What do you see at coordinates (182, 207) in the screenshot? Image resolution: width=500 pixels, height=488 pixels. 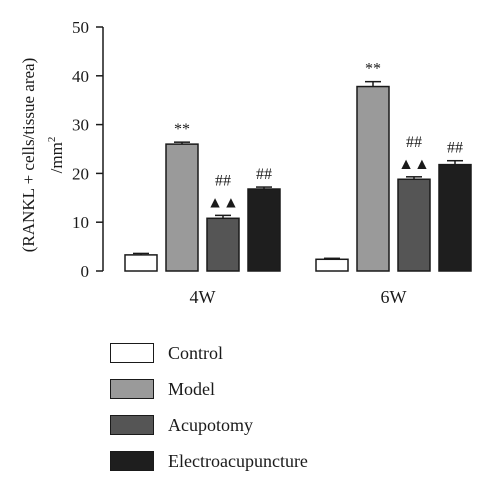 I see `bar-model-4w` at bounding box center [182, 207].